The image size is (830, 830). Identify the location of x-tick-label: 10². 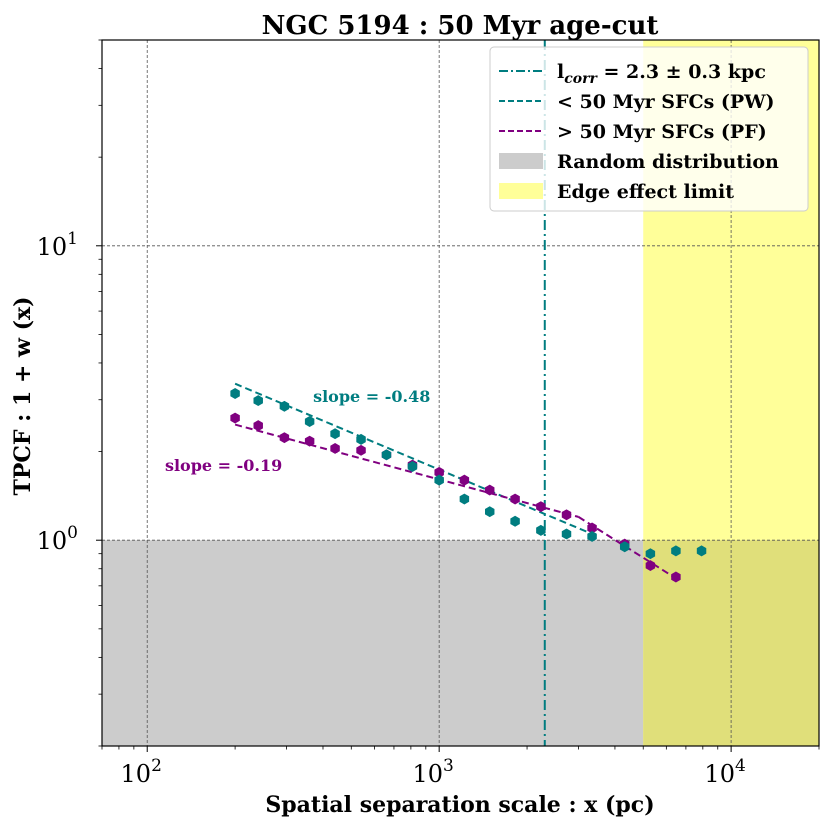
(141, 772).